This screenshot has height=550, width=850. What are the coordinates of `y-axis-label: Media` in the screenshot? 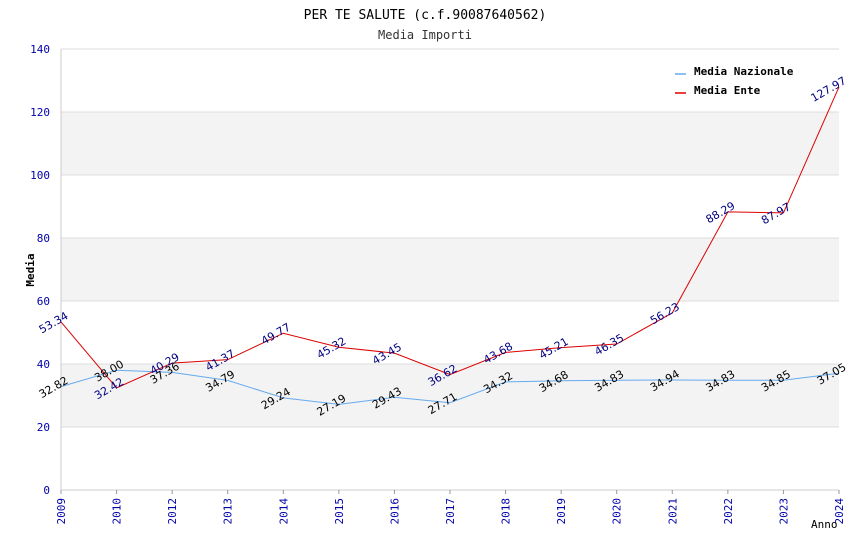 It's located at (30, 269).